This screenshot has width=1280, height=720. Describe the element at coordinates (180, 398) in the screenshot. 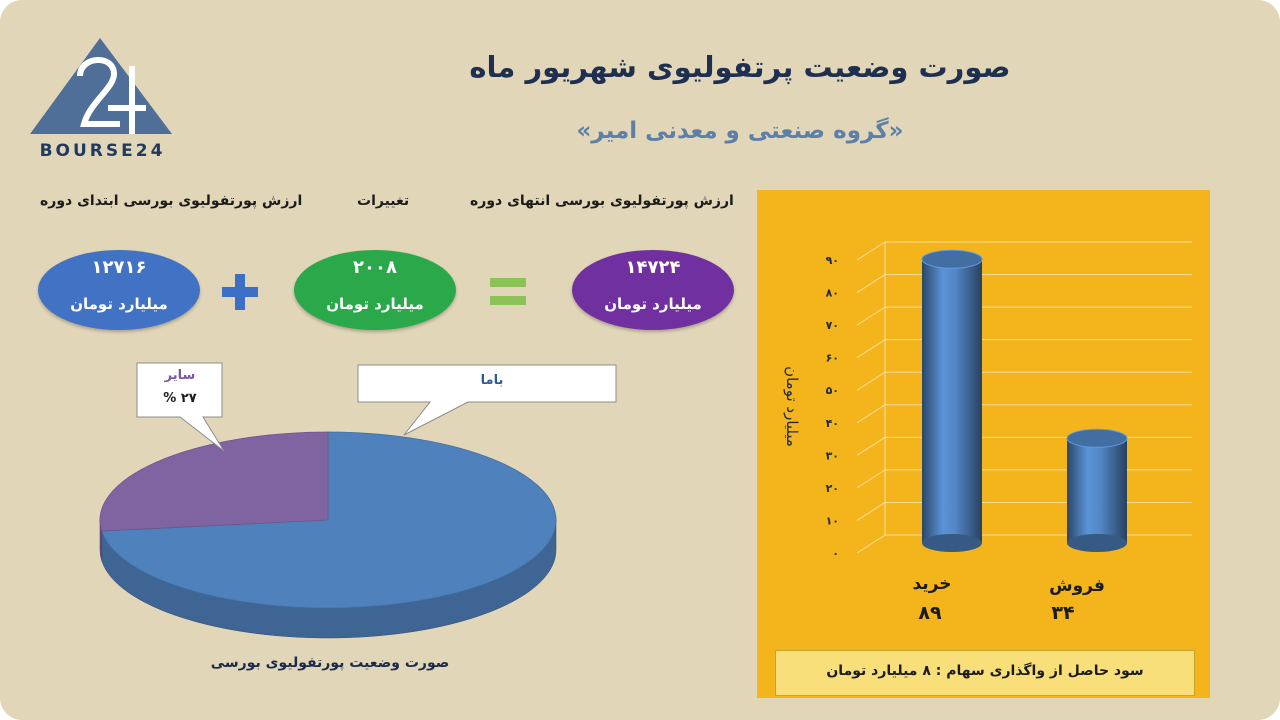

I see `pie-value-other: ۲۷ %` at that location.